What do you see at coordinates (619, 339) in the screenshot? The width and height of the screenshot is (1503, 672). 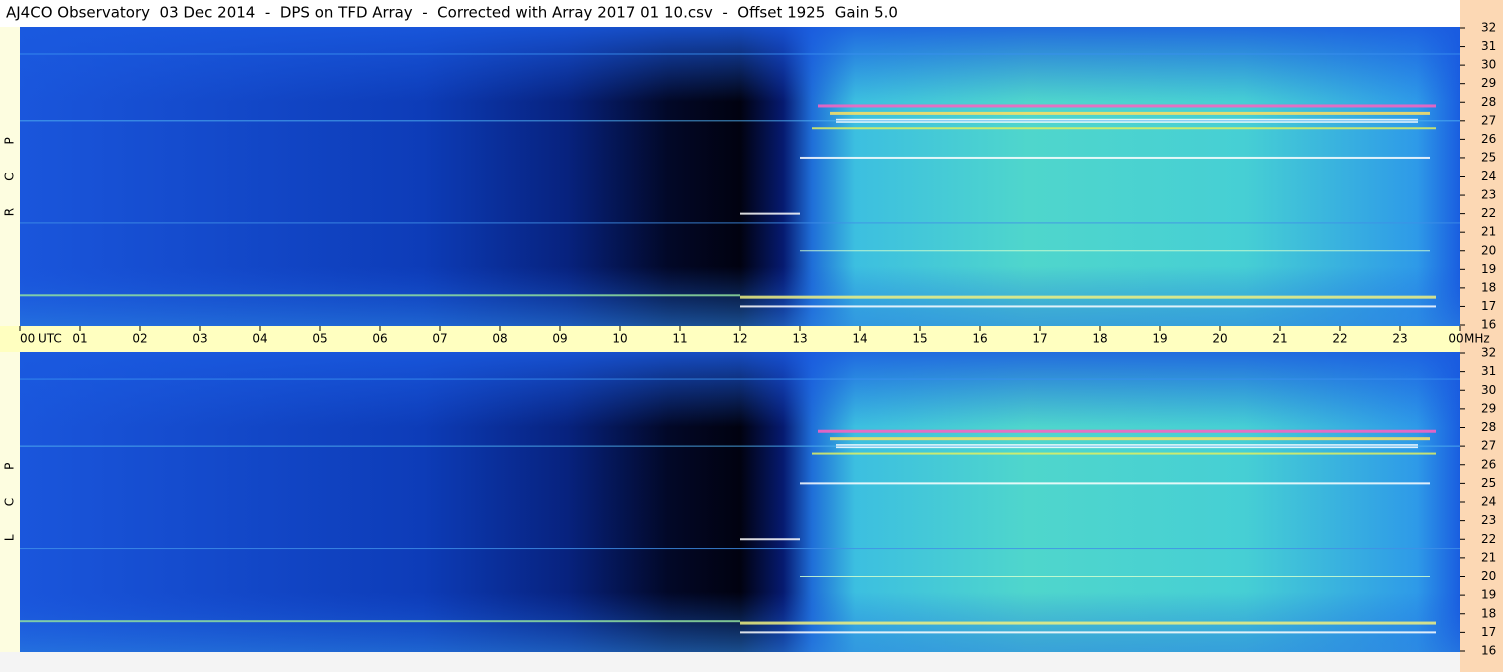 I see `time-tick-label: 10` at bounding box center [619, 339].